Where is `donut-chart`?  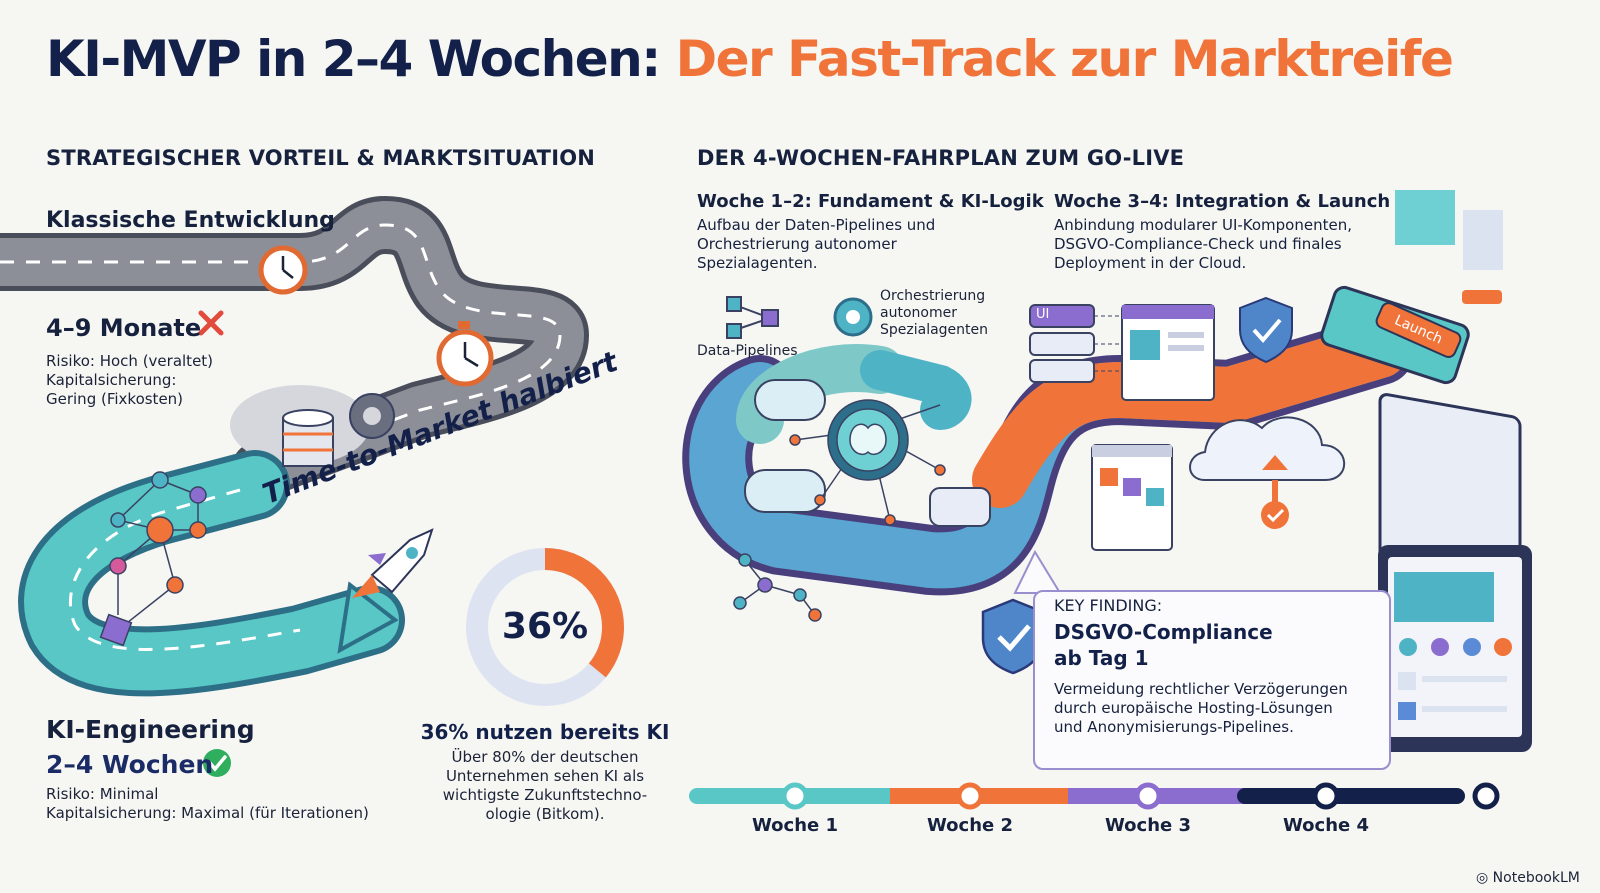 donut-chart is located at coordinates (545, 627).